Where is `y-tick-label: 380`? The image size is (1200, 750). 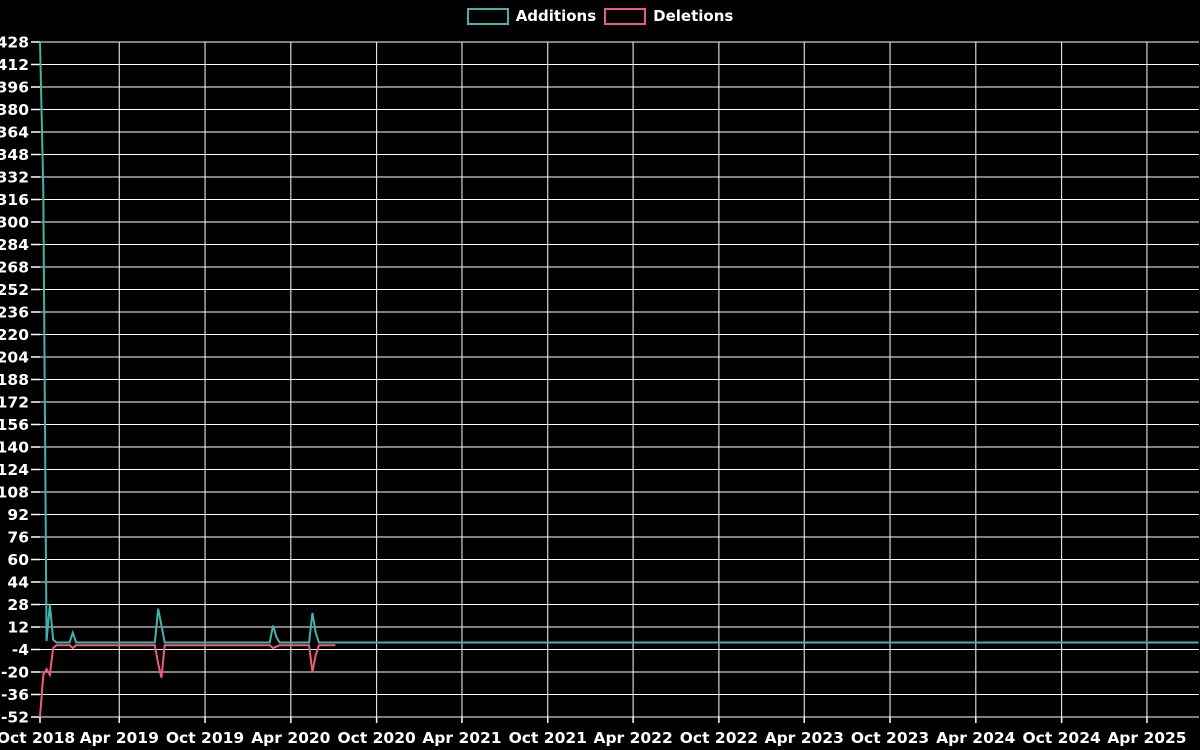 y-tick-label: 380 is located at coordinates (14, 110).